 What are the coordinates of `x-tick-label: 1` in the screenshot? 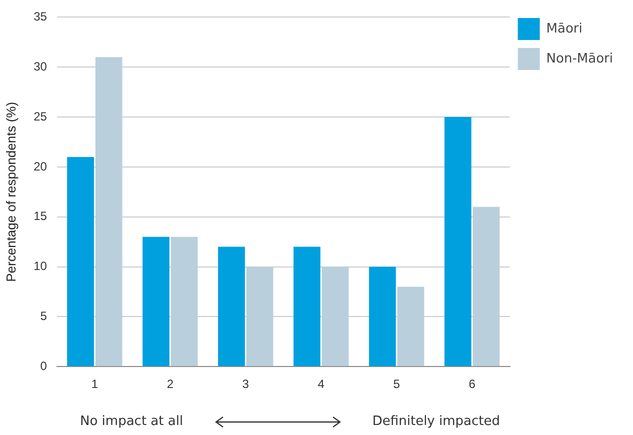 It's located at (94, 384).